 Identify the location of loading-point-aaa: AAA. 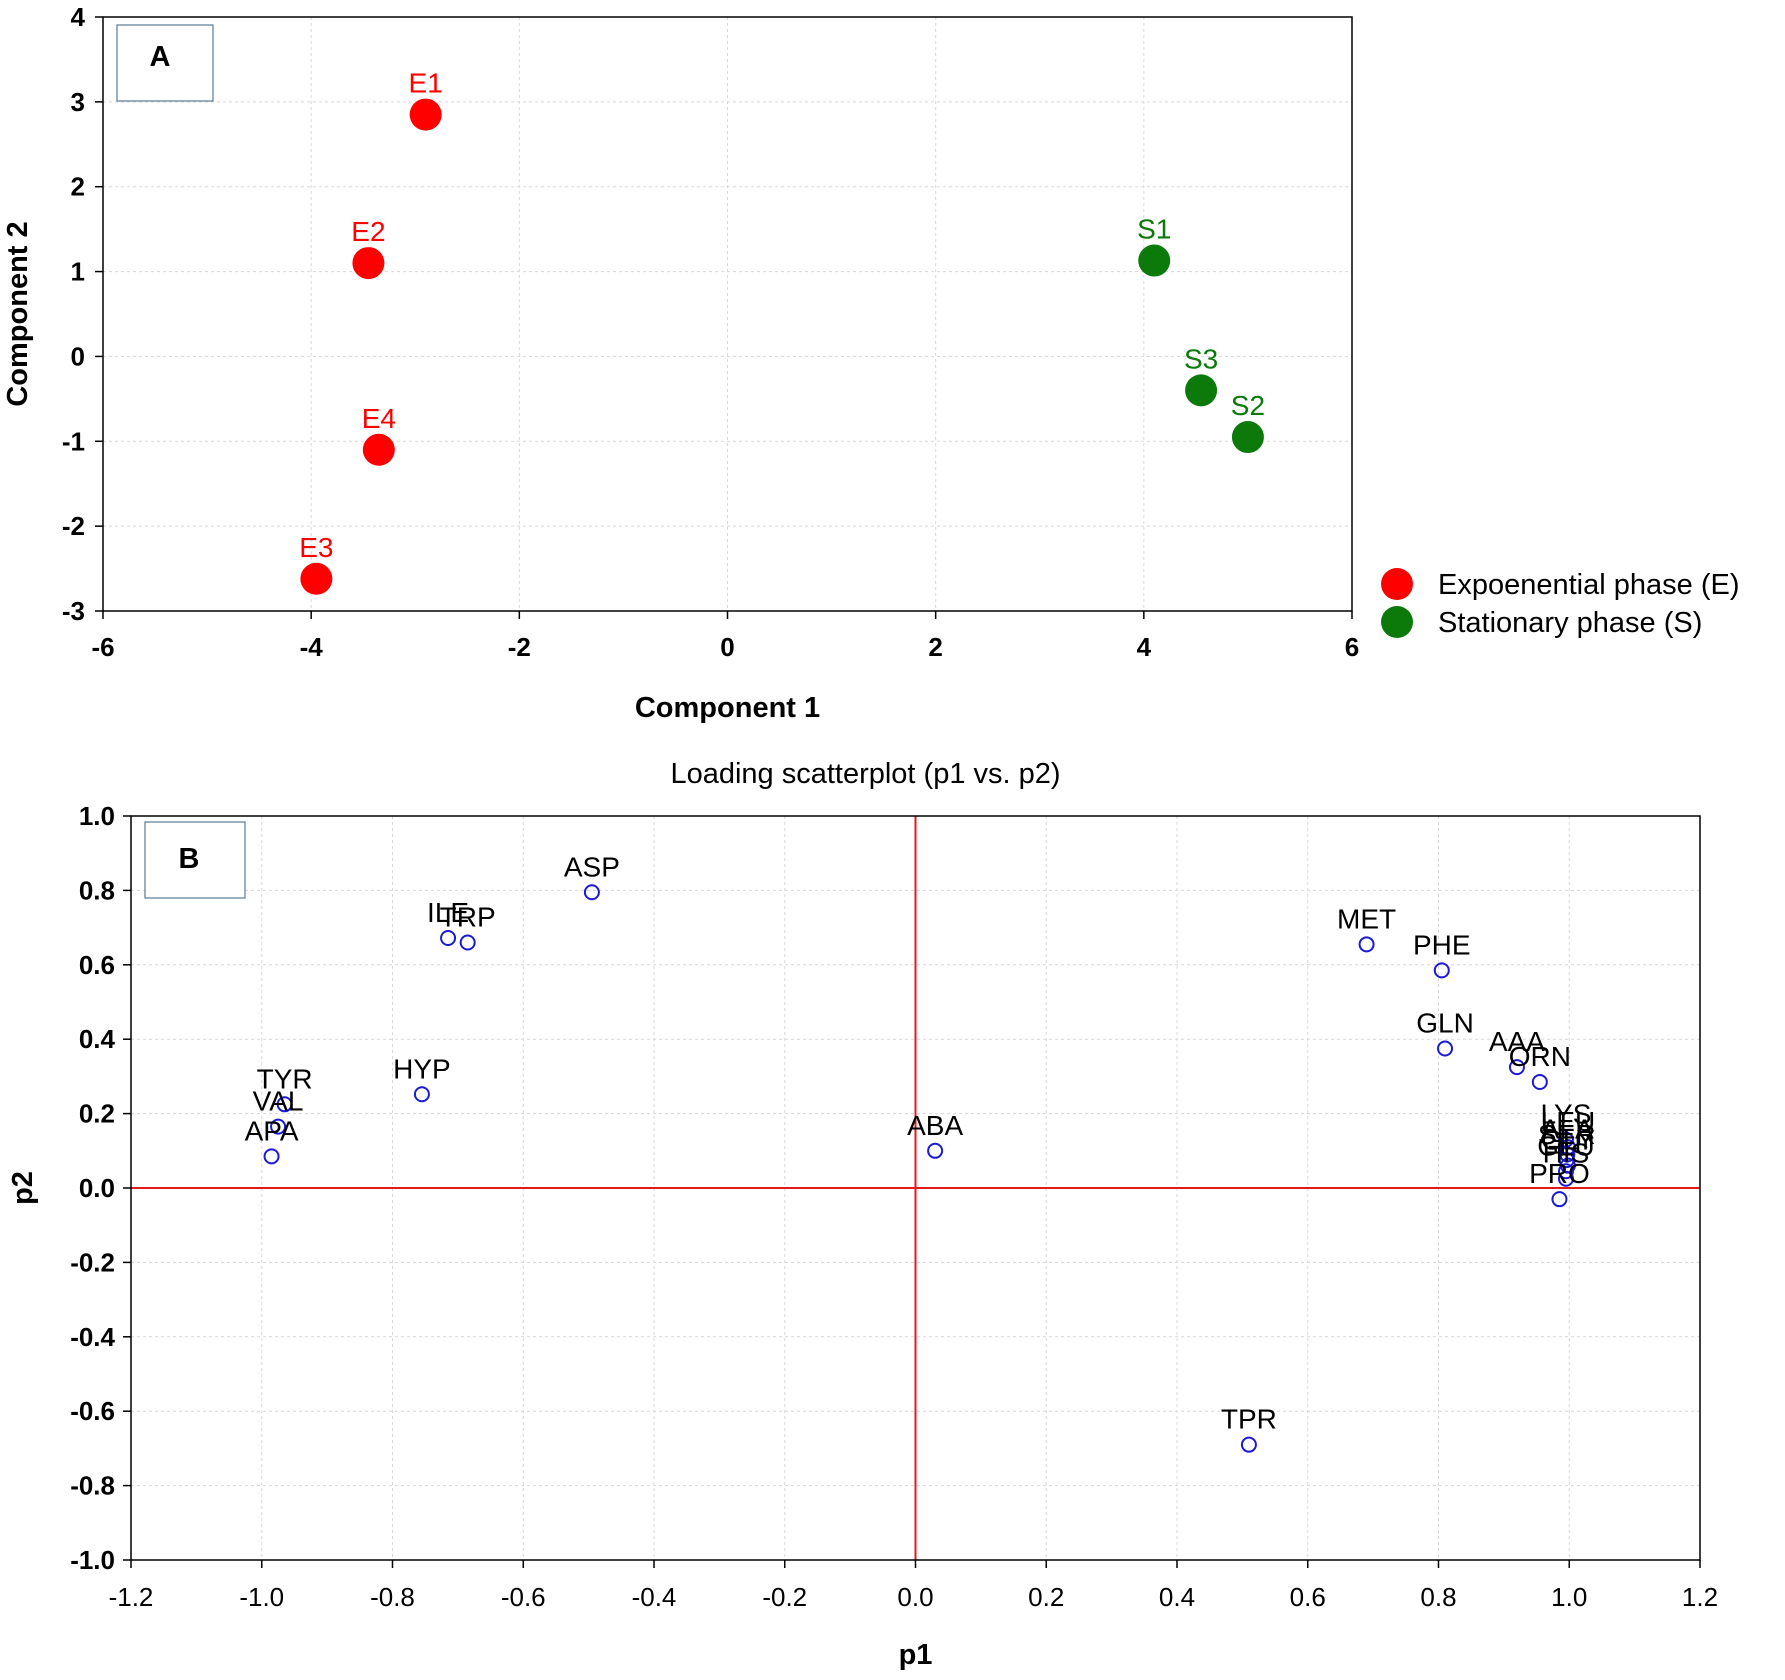
(1517, 1051).